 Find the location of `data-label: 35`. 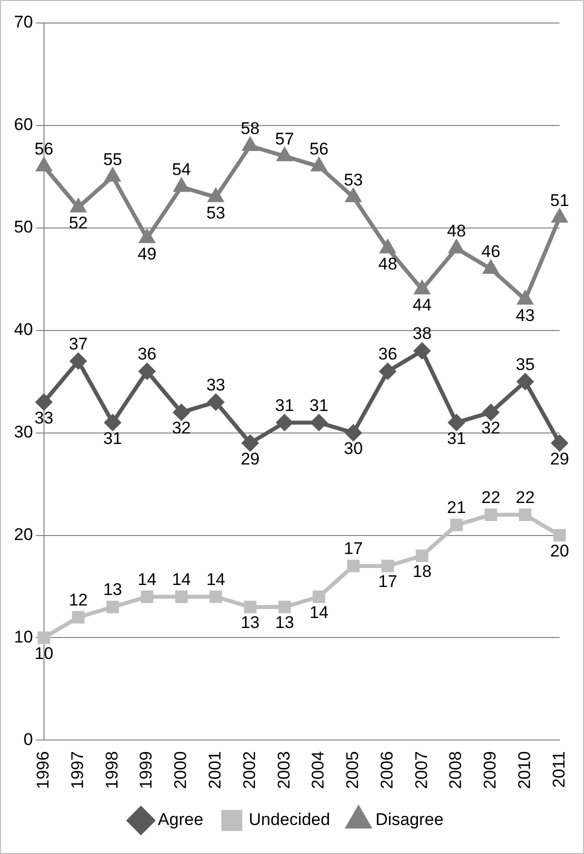

data-label: 35 is located at coordinates (525, 364).